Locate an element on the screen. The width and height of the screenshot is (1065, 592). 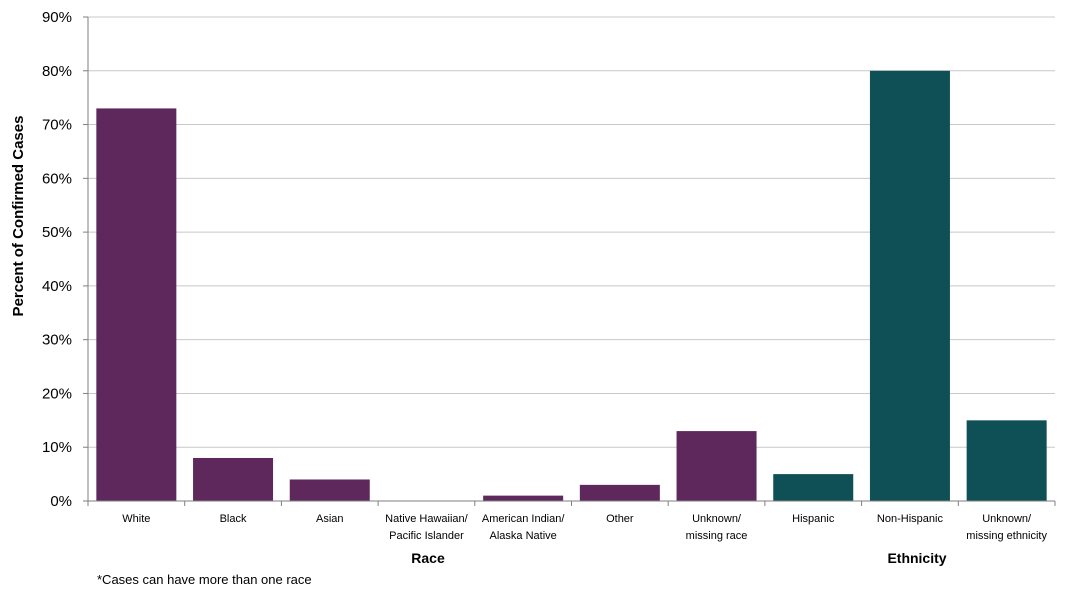
y-tick-label: 40% is located at coordinates (57, 286).